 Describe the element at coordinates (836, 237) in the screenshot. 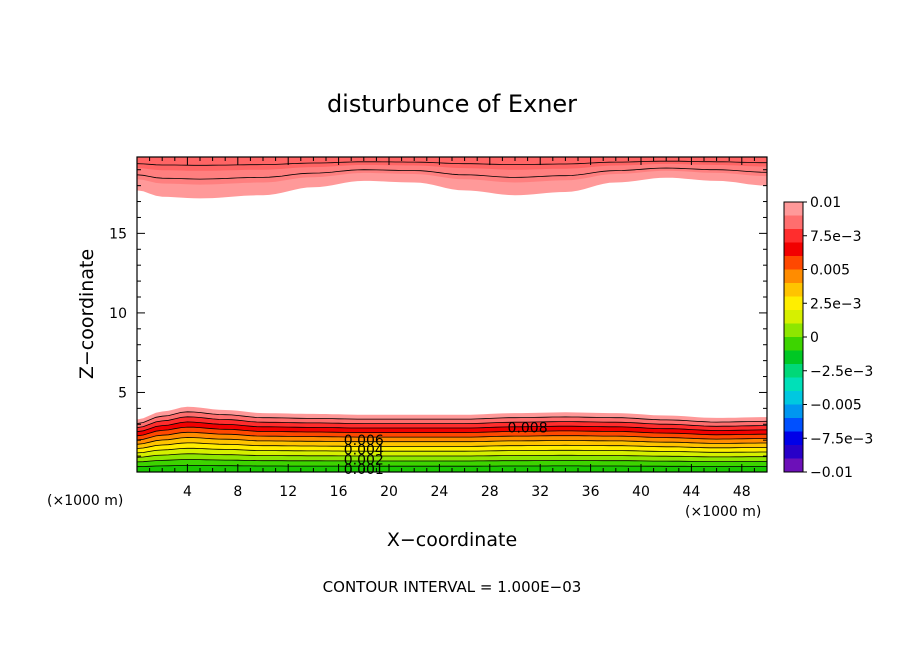

I see `colorbar-label: 7.5e−3` at that location.